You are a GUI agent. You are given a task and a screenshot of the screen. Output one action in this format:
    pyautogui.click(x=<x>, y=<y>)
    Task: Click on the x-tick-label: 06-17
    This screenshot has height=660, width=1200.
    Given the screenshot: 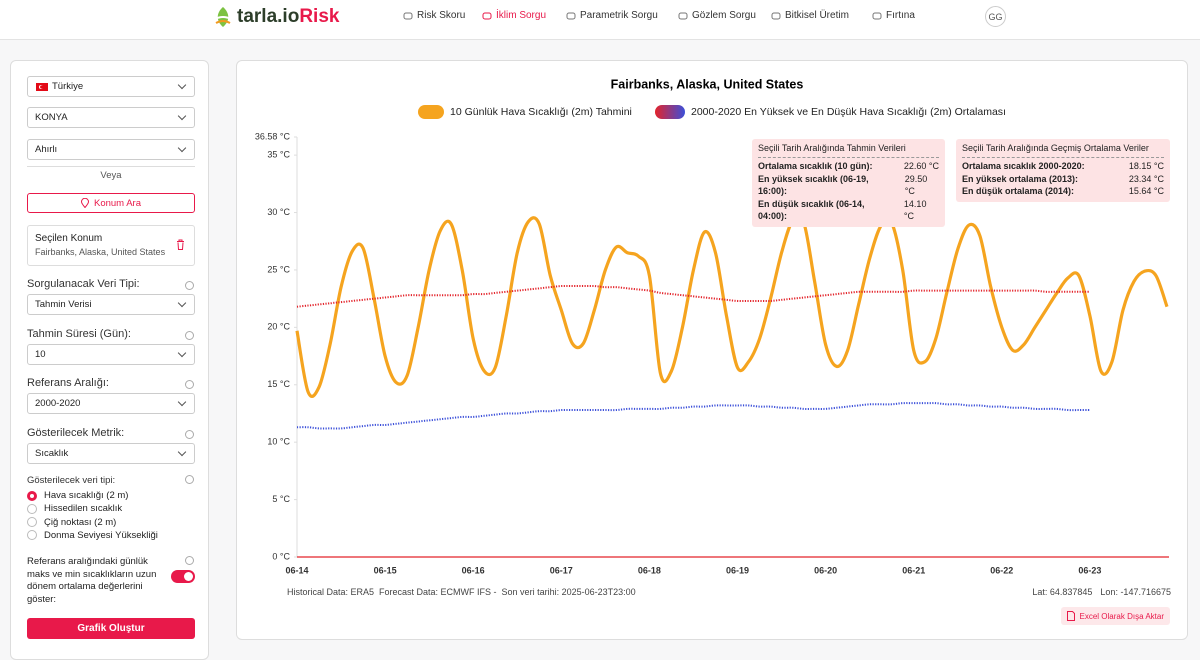 What is the action you would take?
    pyautogui.click(x=561, y=570)
    